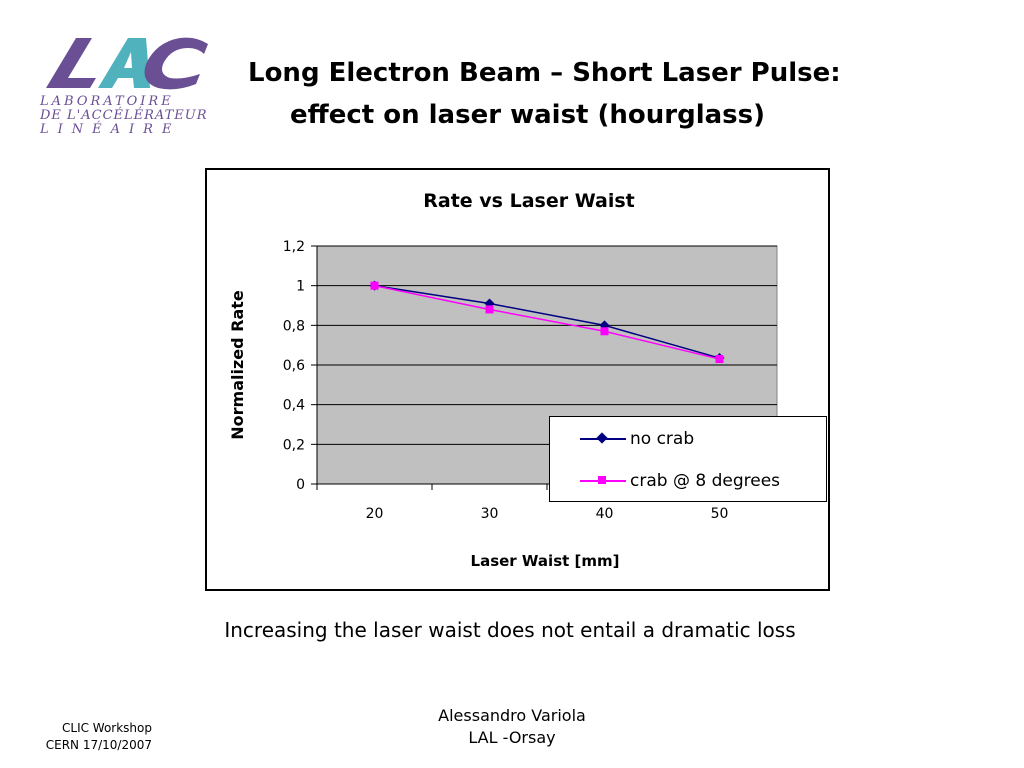  I want to click on legend-label-no-crab: no crab, so click(662, 439).